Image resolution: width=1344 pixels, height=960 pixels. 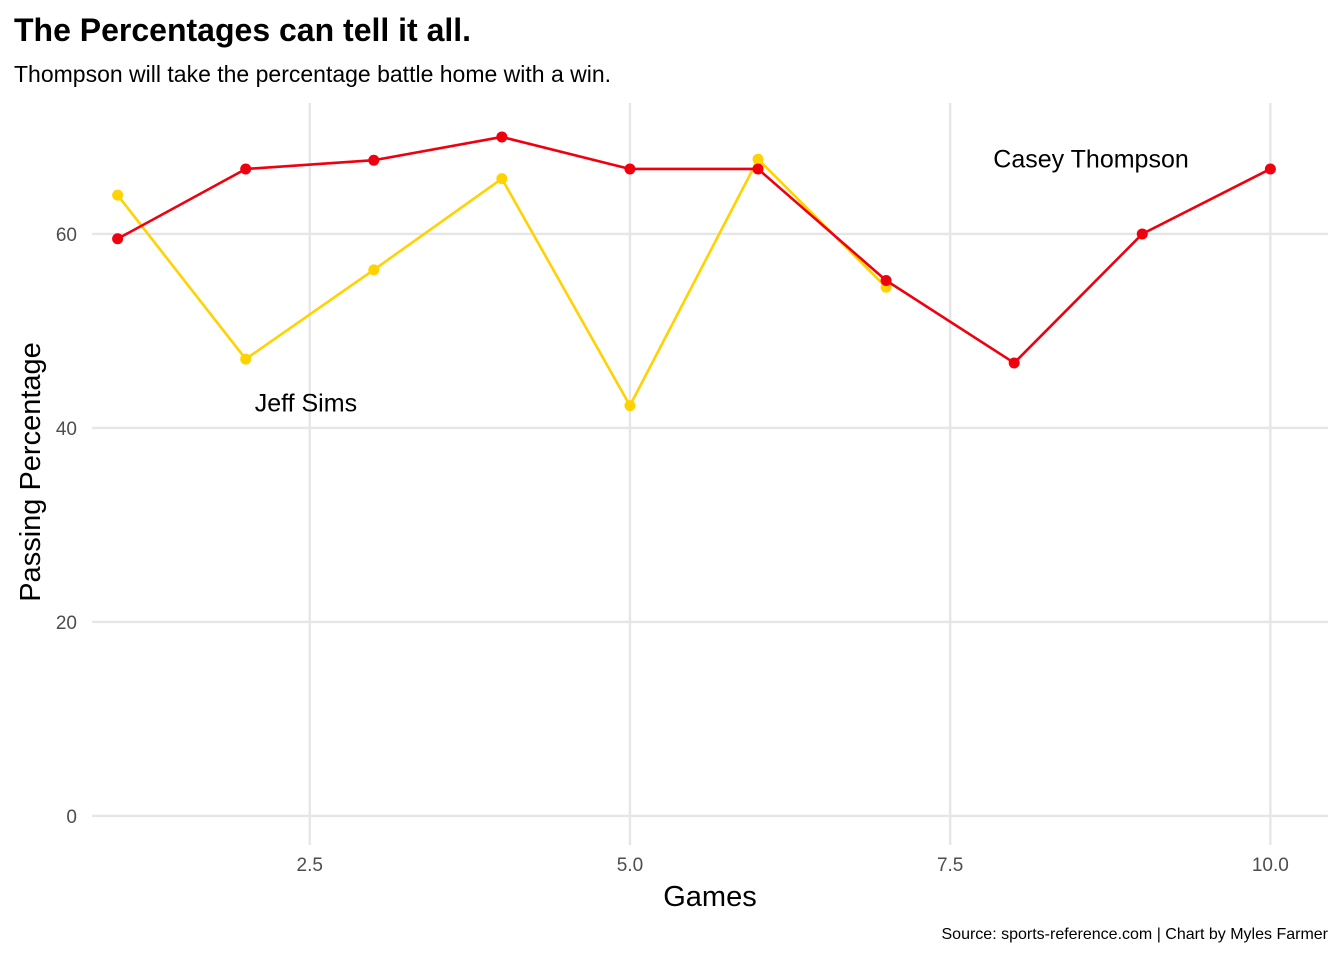 What do you see at coordinates (709, 897) in the screenshot?
I see `x-axis-title: Games` at bounding box center [709, 897].